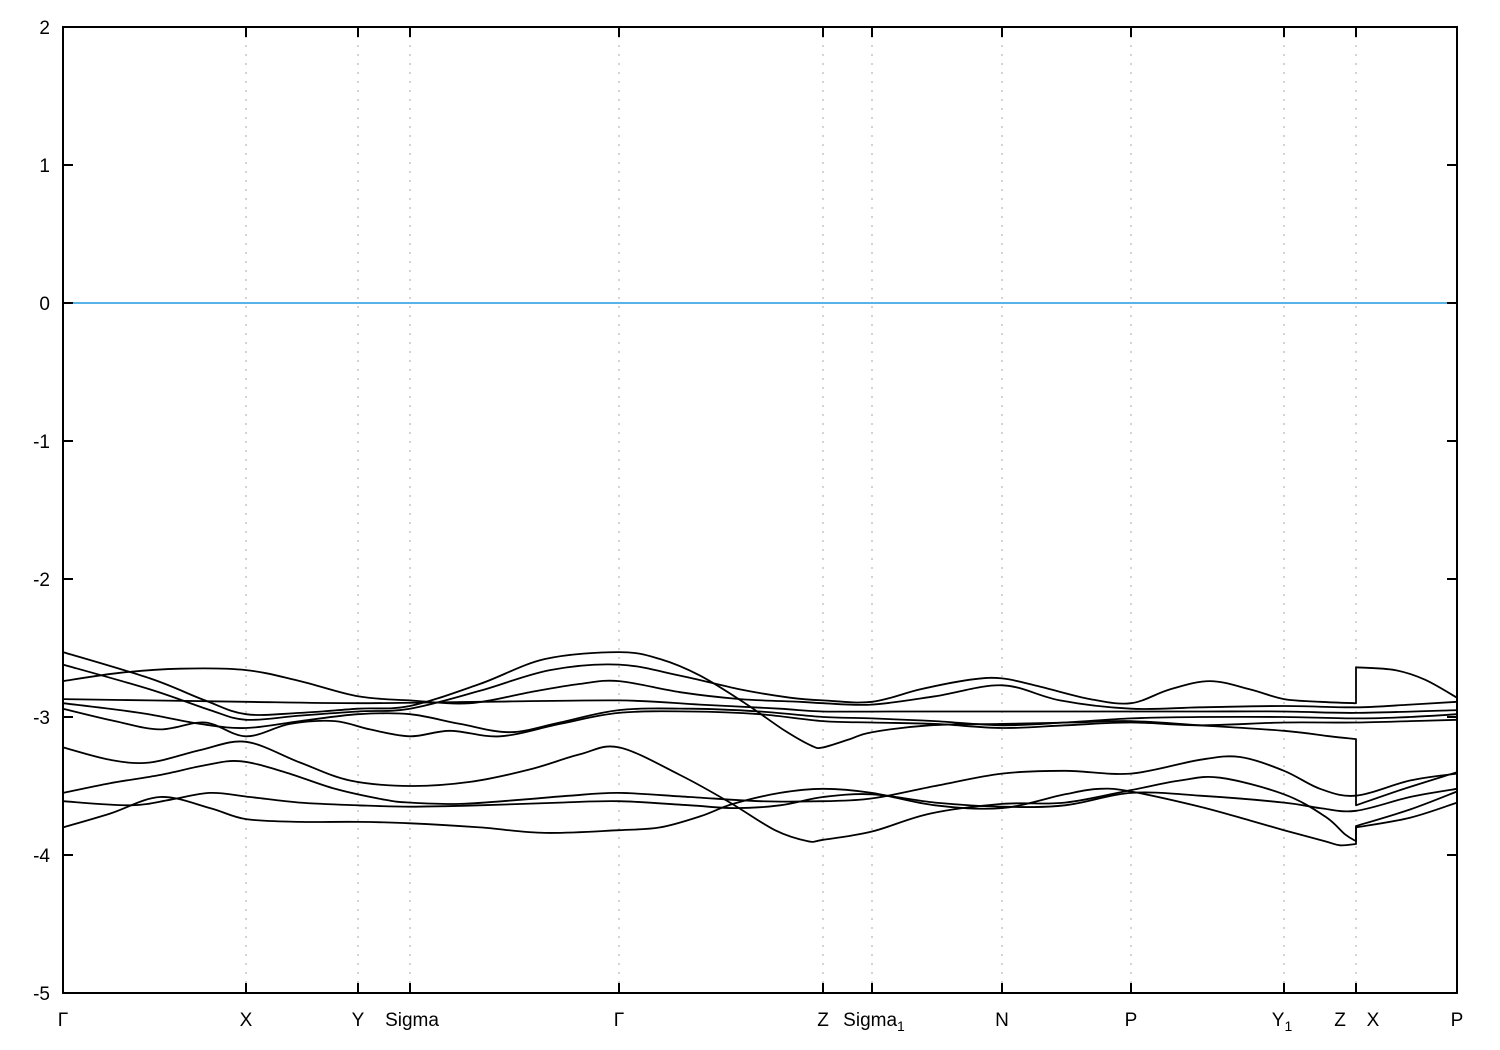 The width and height of the screenshot is (1500, 1050). Describe the element at coordinates (41, 580) in the screenshot. I see `y-tick-label: -2` at that location.